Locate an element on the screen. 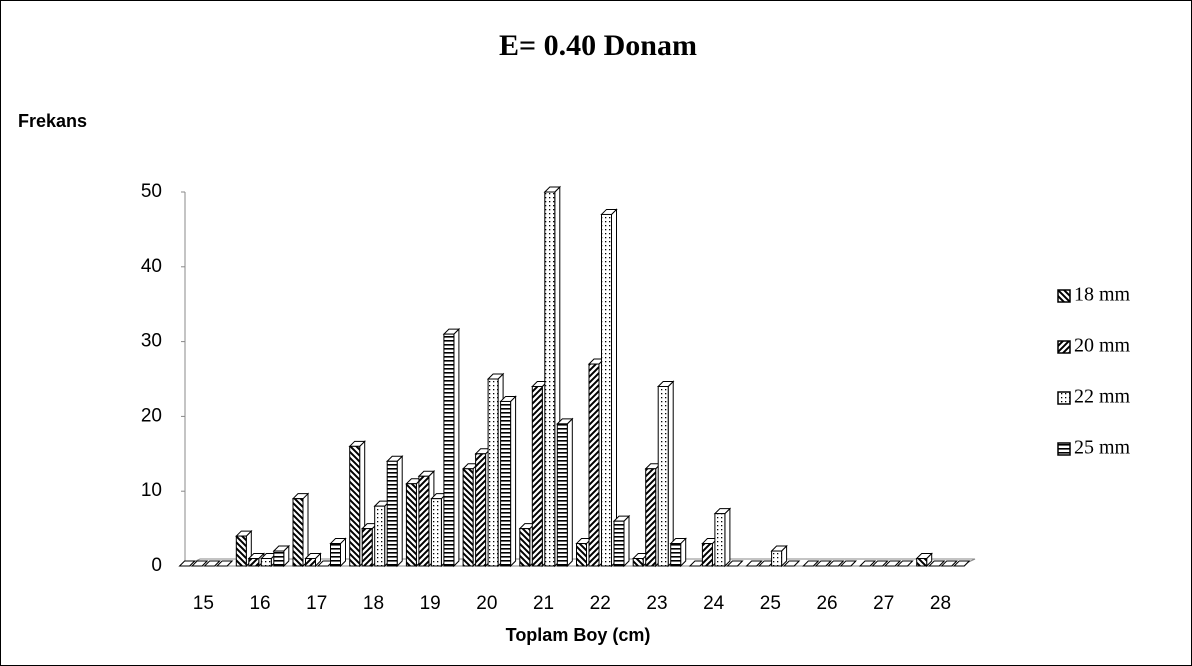  y-tick-label: 20 is located at coordinates (151, 415).